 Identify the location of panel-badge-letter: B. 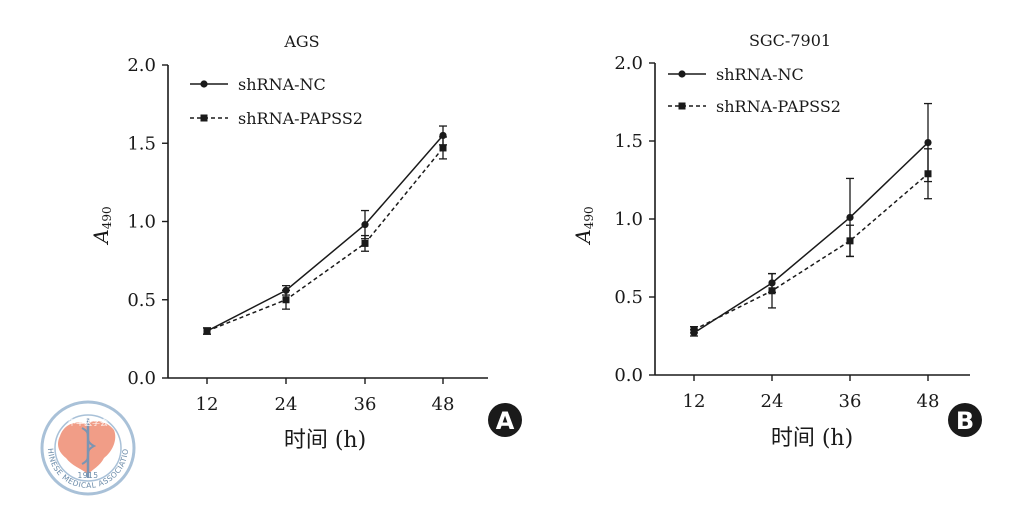
(965, 421).